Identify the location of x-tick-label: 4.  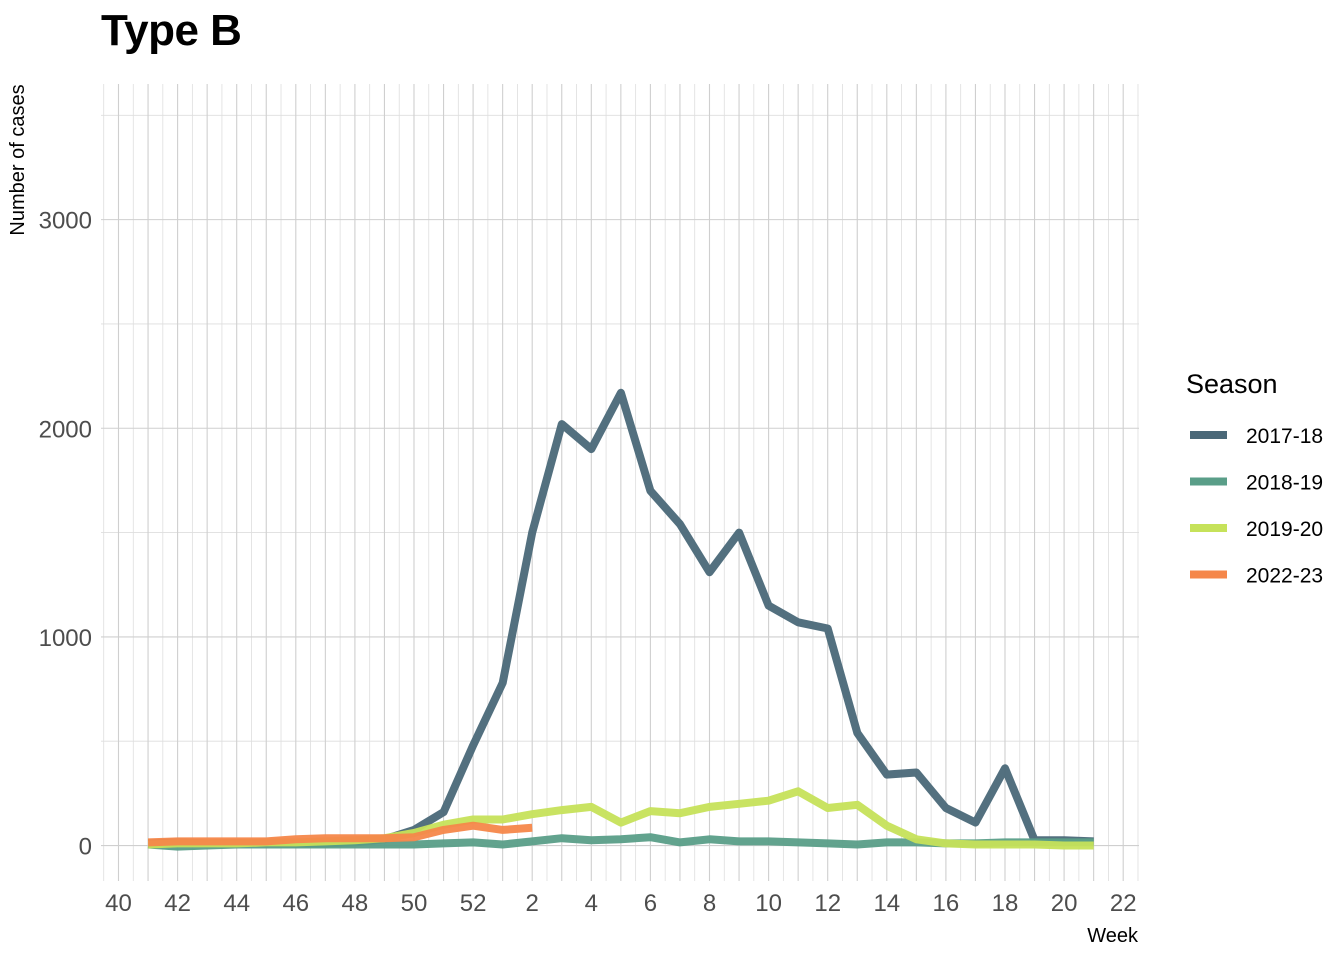
(591, 903).